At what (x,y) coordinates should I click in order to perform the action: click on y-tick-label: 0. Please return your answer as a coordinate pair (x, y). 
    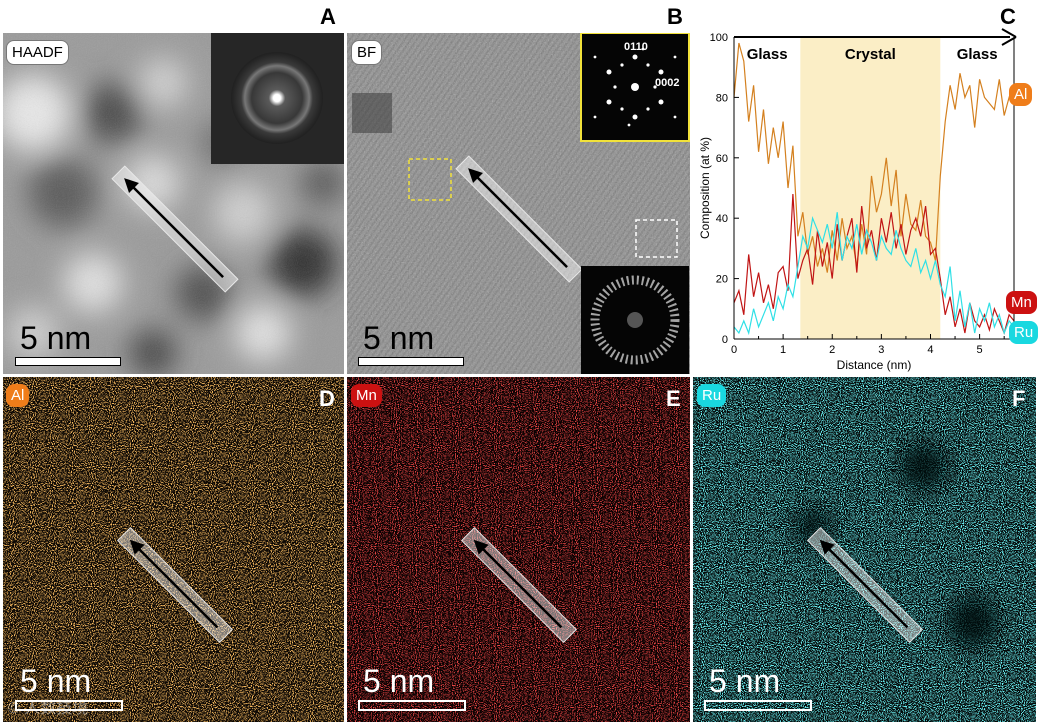
    Looking at the image, I should click on (725, 340).